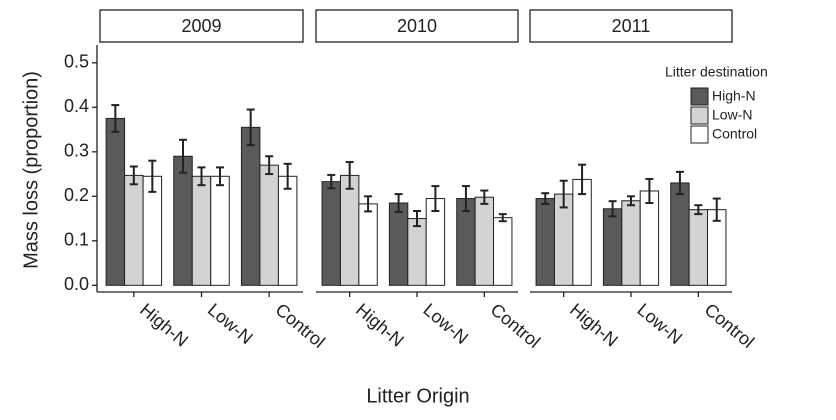 This screenshot has width=836, height=420. I want to click on y-axis-label: Mass loss (proportion), so click(31, 170).